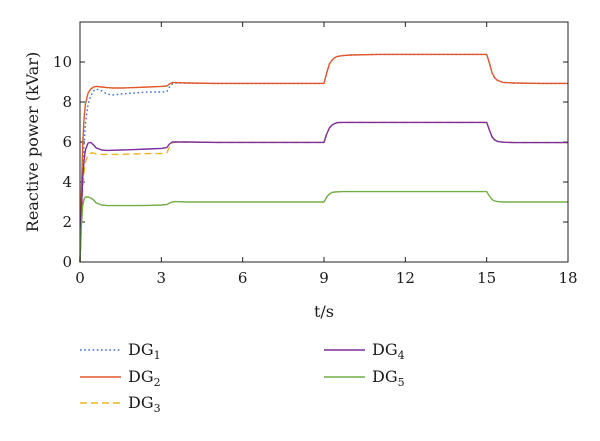  What do you see at coordinates (157, 382) in the screenshot?
I see `legend-label-subscript: 2` at bounding box center [157, 382].